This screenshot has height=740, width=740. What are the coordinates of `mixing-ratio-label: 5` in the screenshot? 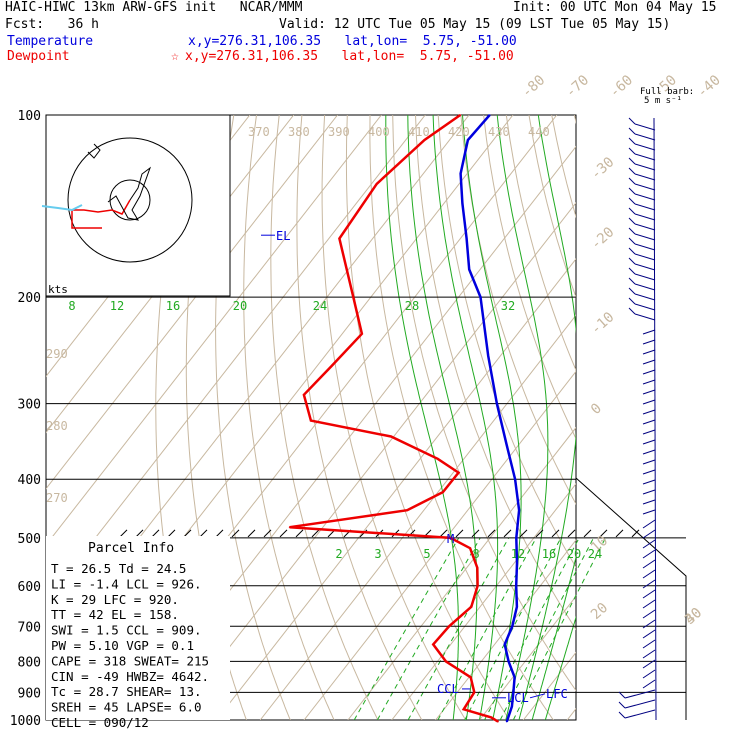 It's located at (426, 554).